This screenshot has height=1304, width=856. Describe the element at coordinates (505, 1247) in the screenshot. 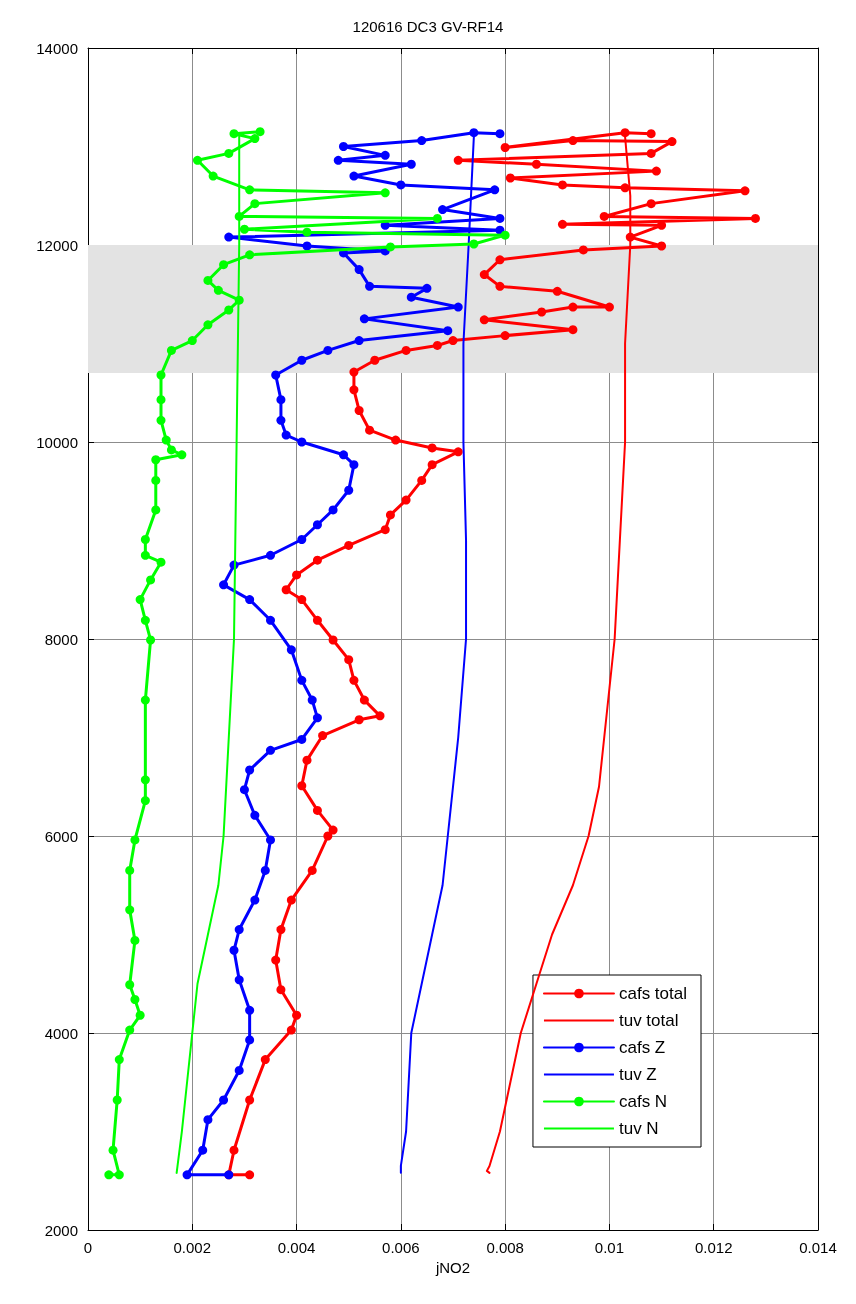

I see `x-tick-label: 0.008` at that location.